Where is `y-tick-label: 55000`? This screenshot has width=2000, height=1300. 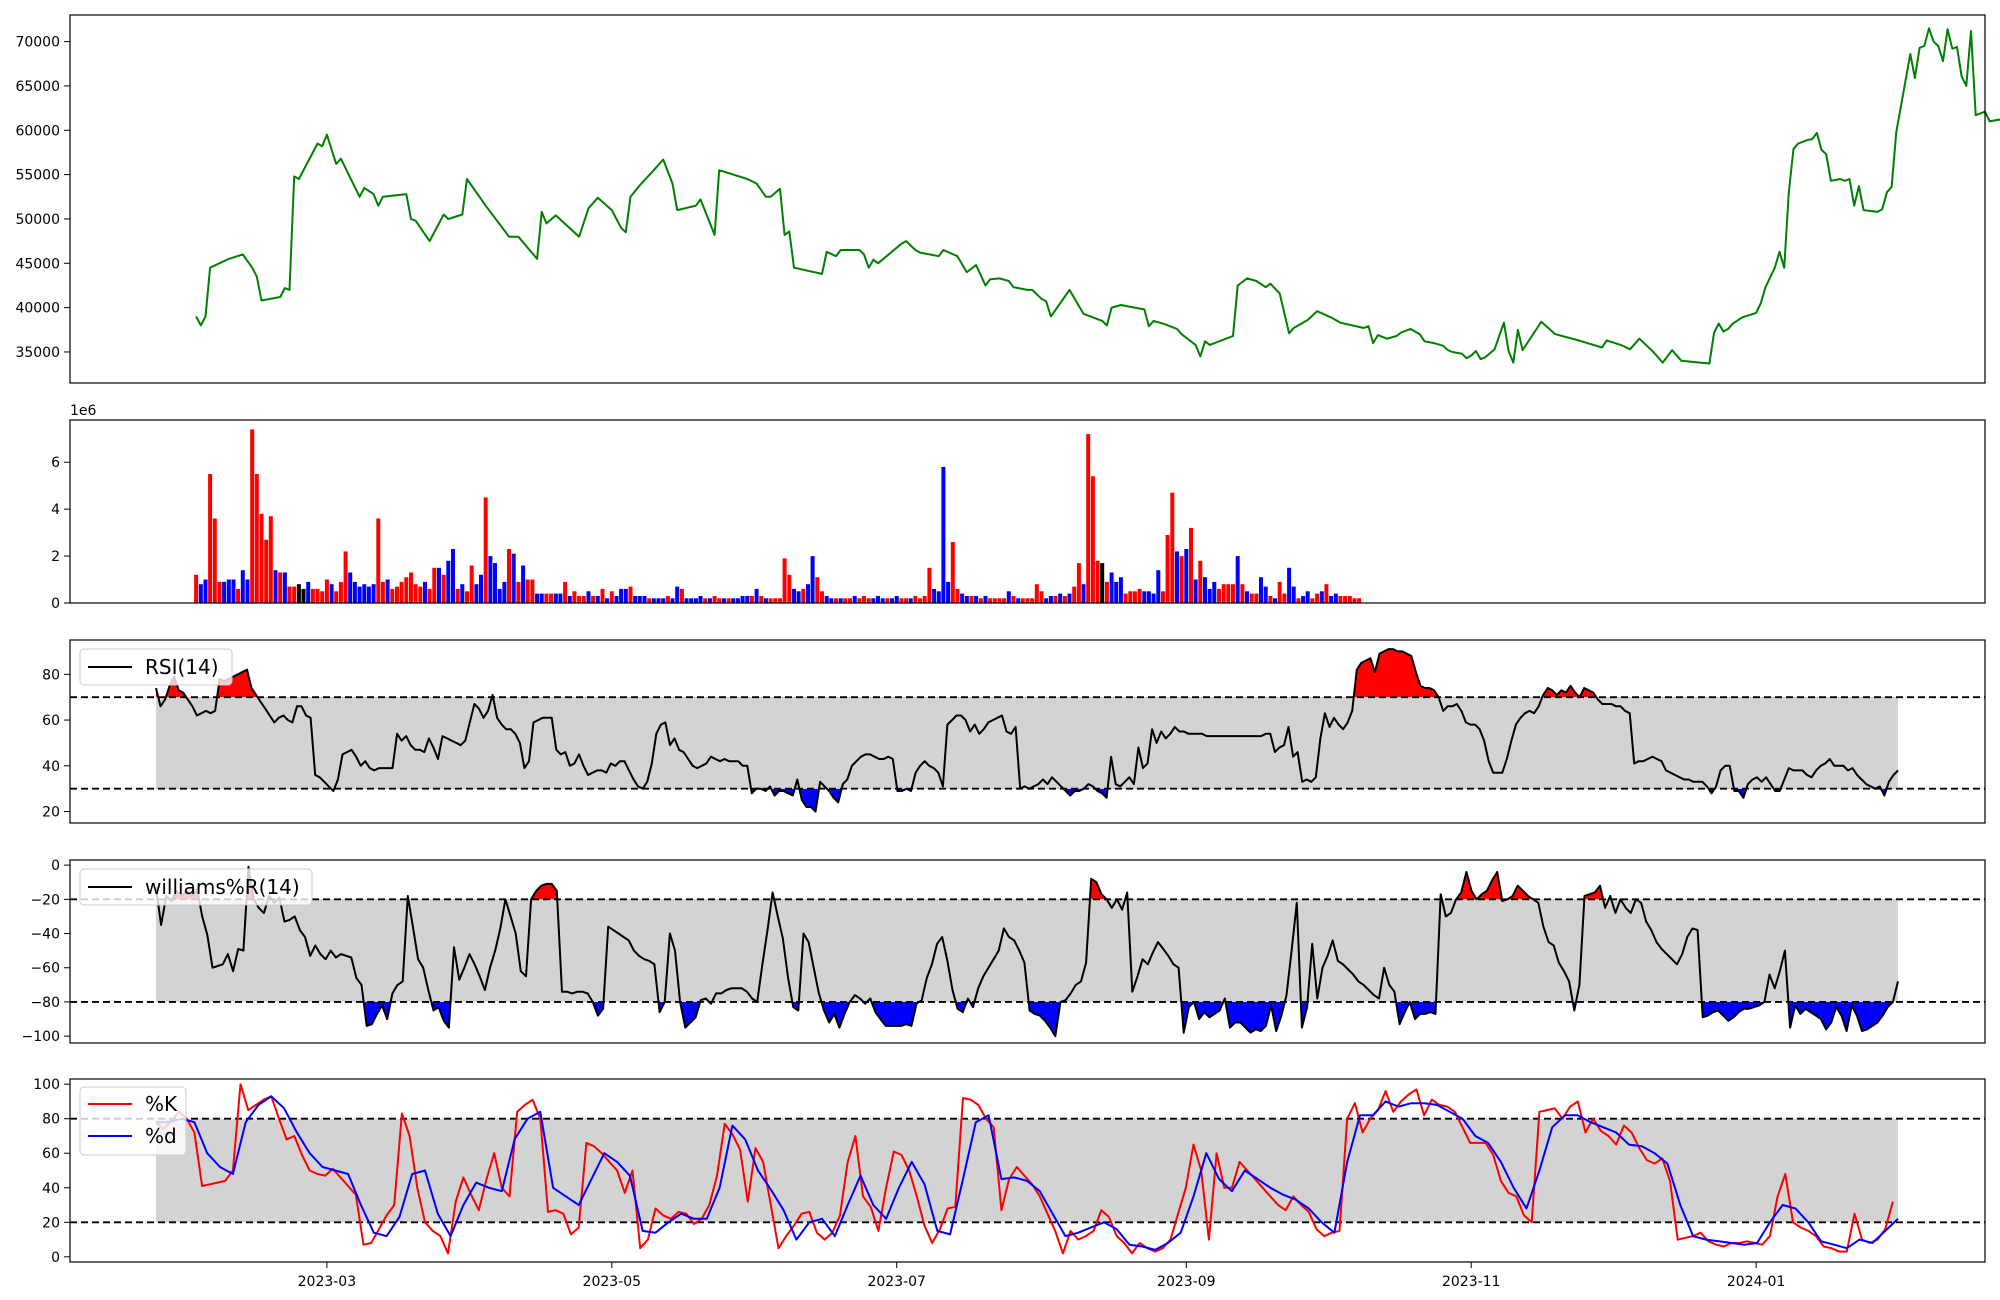 y-tick-label: 55000 is located at coordinates (37, 176).